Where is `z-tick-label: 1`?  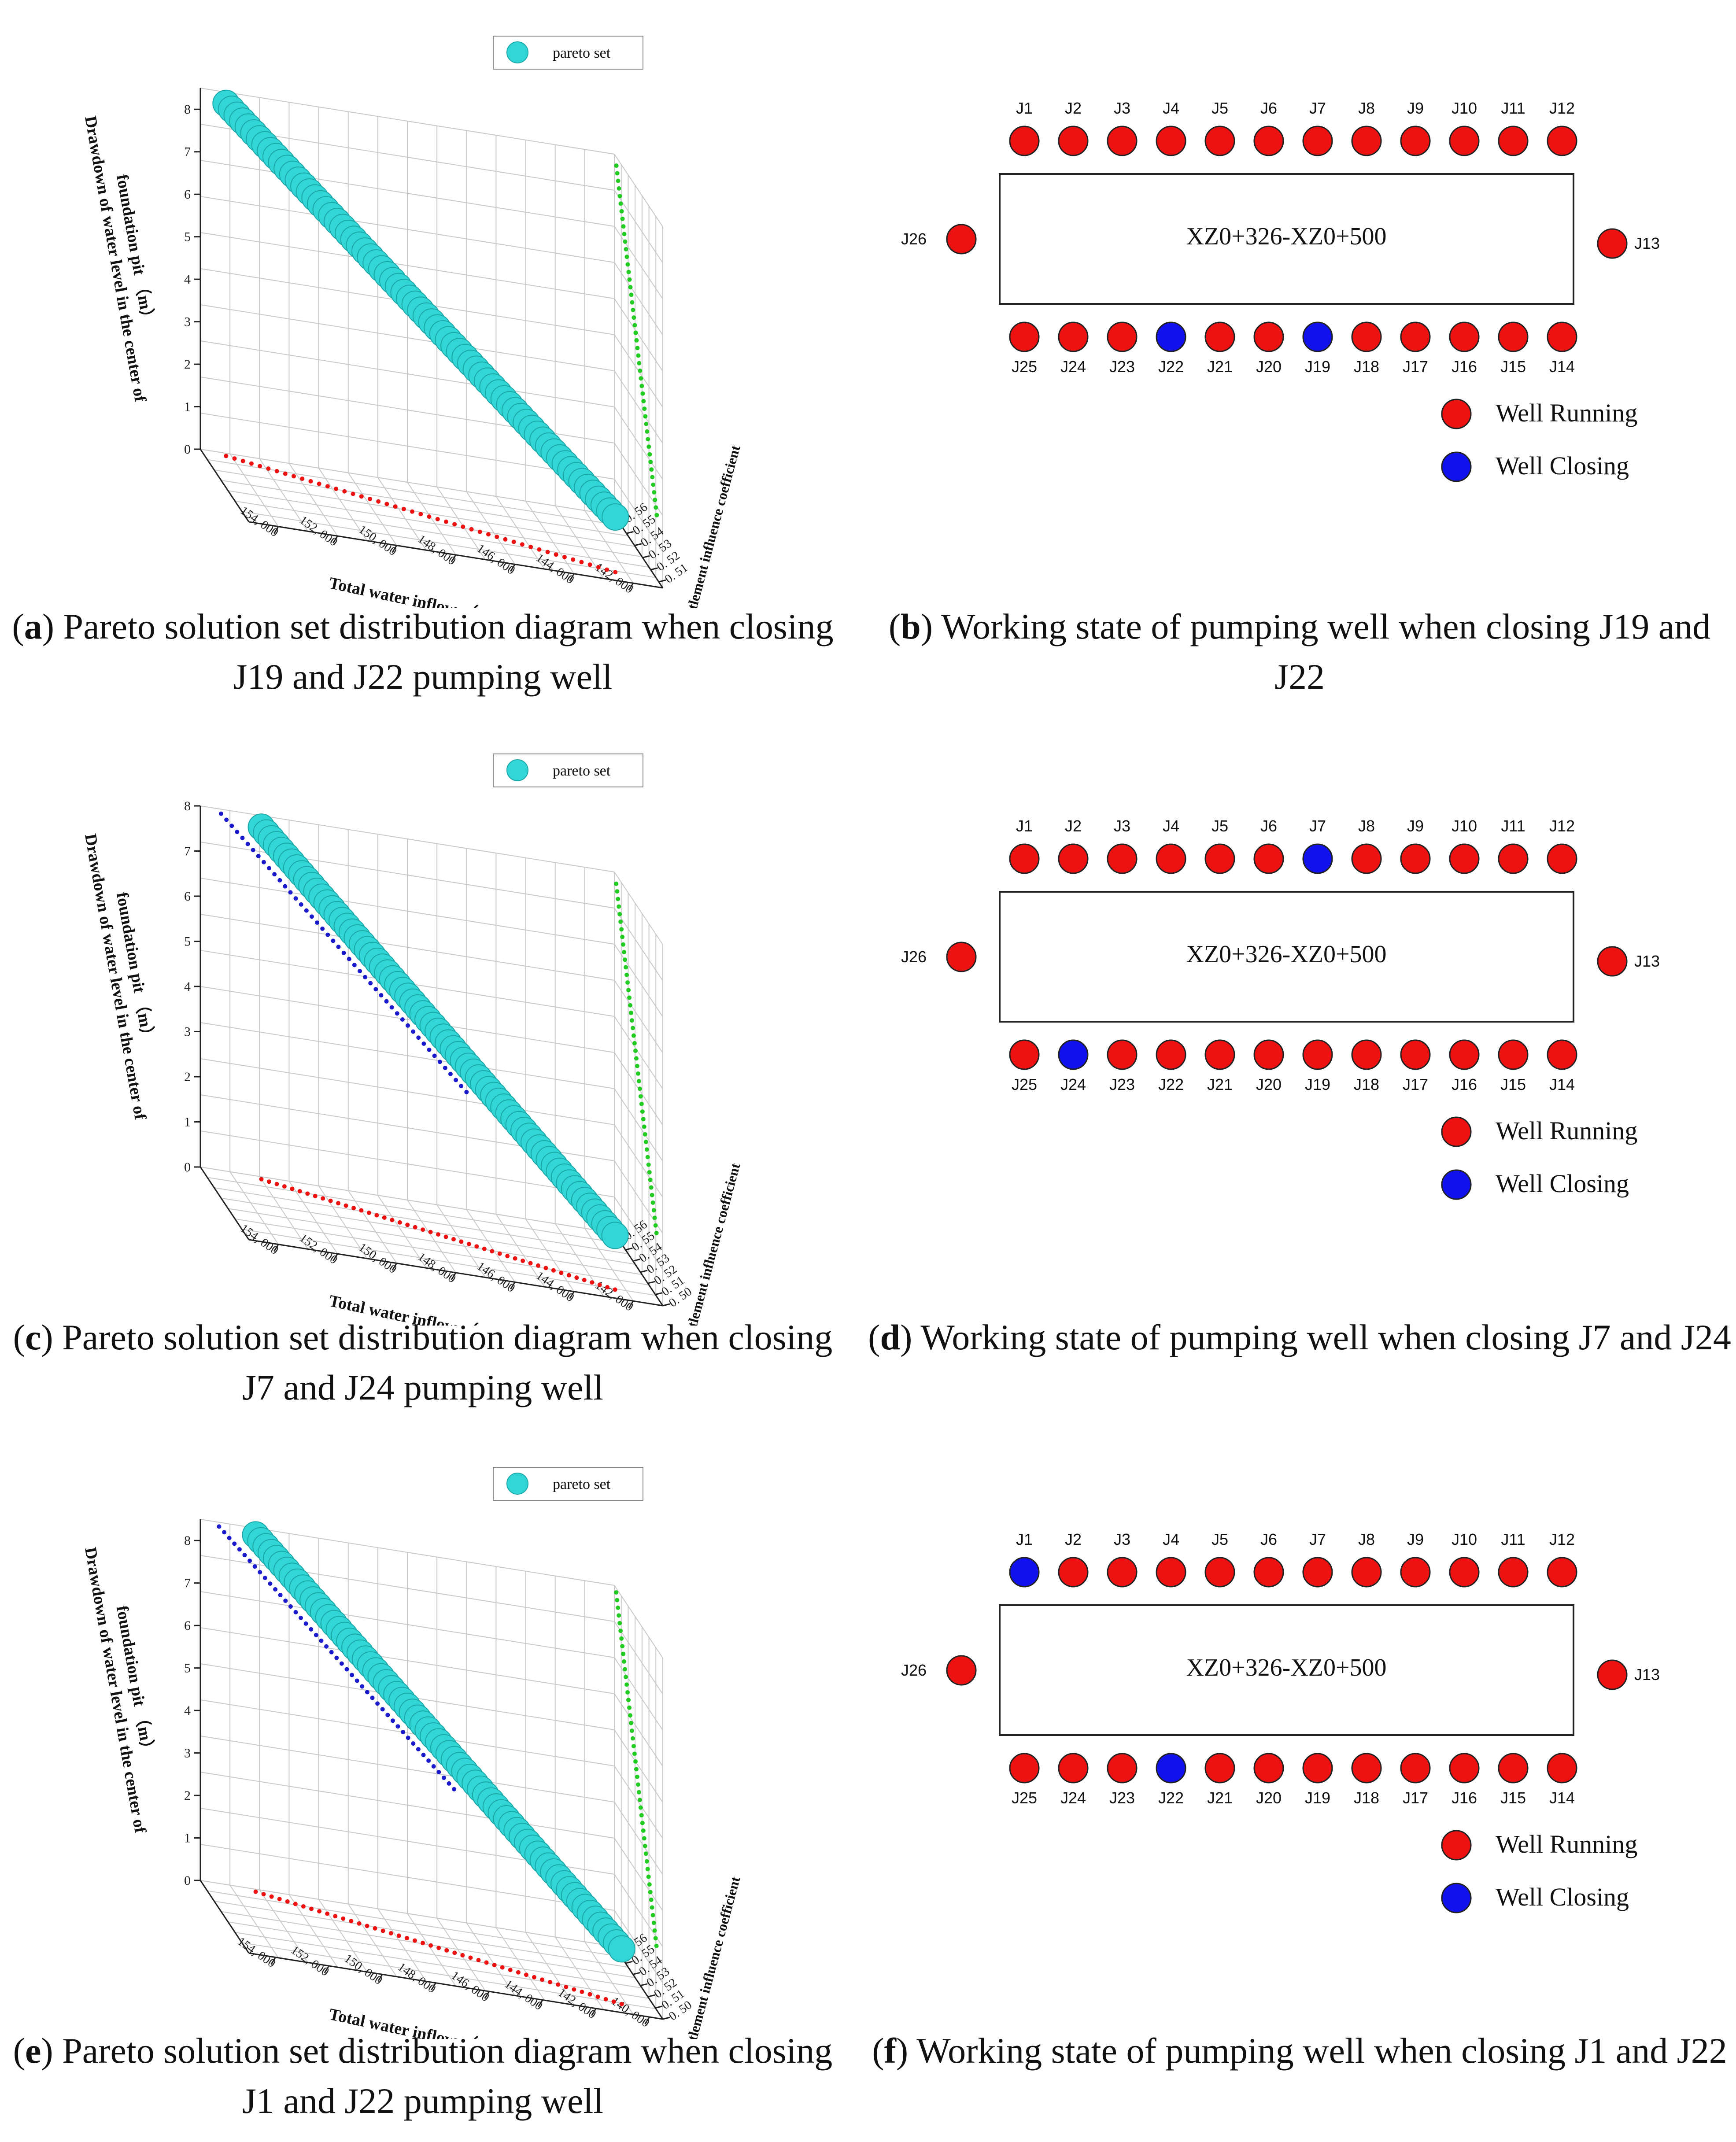 z-tick-label: 1 is located at coordinates (187, 407).